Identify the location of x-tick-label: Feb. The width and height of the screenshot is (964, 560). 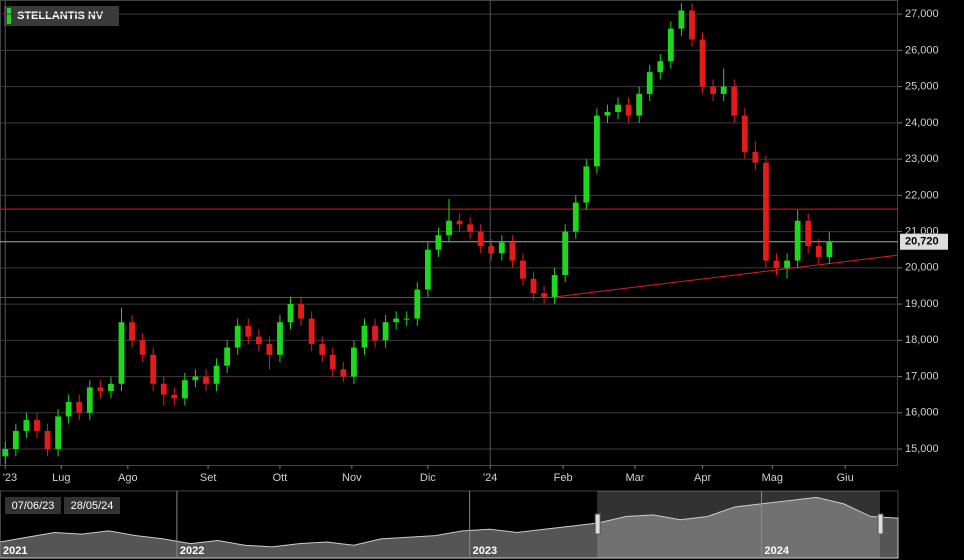
(563, 478).